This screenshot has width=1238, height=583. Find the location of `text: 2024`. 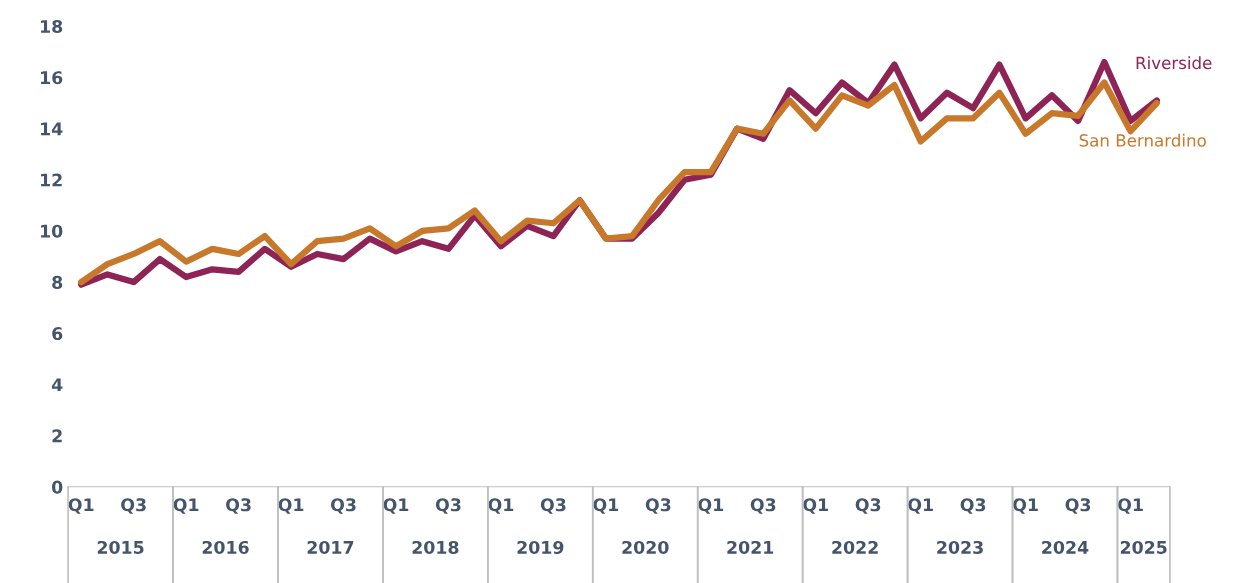

text: 2024 is located at coordinates (1065, 547).